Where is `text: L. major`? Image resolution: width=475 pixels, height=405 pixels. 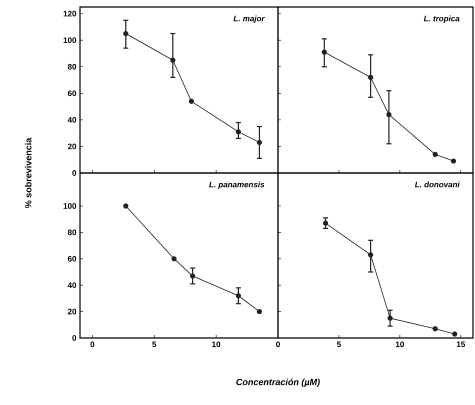 text: L. major is located at coordinates (249, 19).